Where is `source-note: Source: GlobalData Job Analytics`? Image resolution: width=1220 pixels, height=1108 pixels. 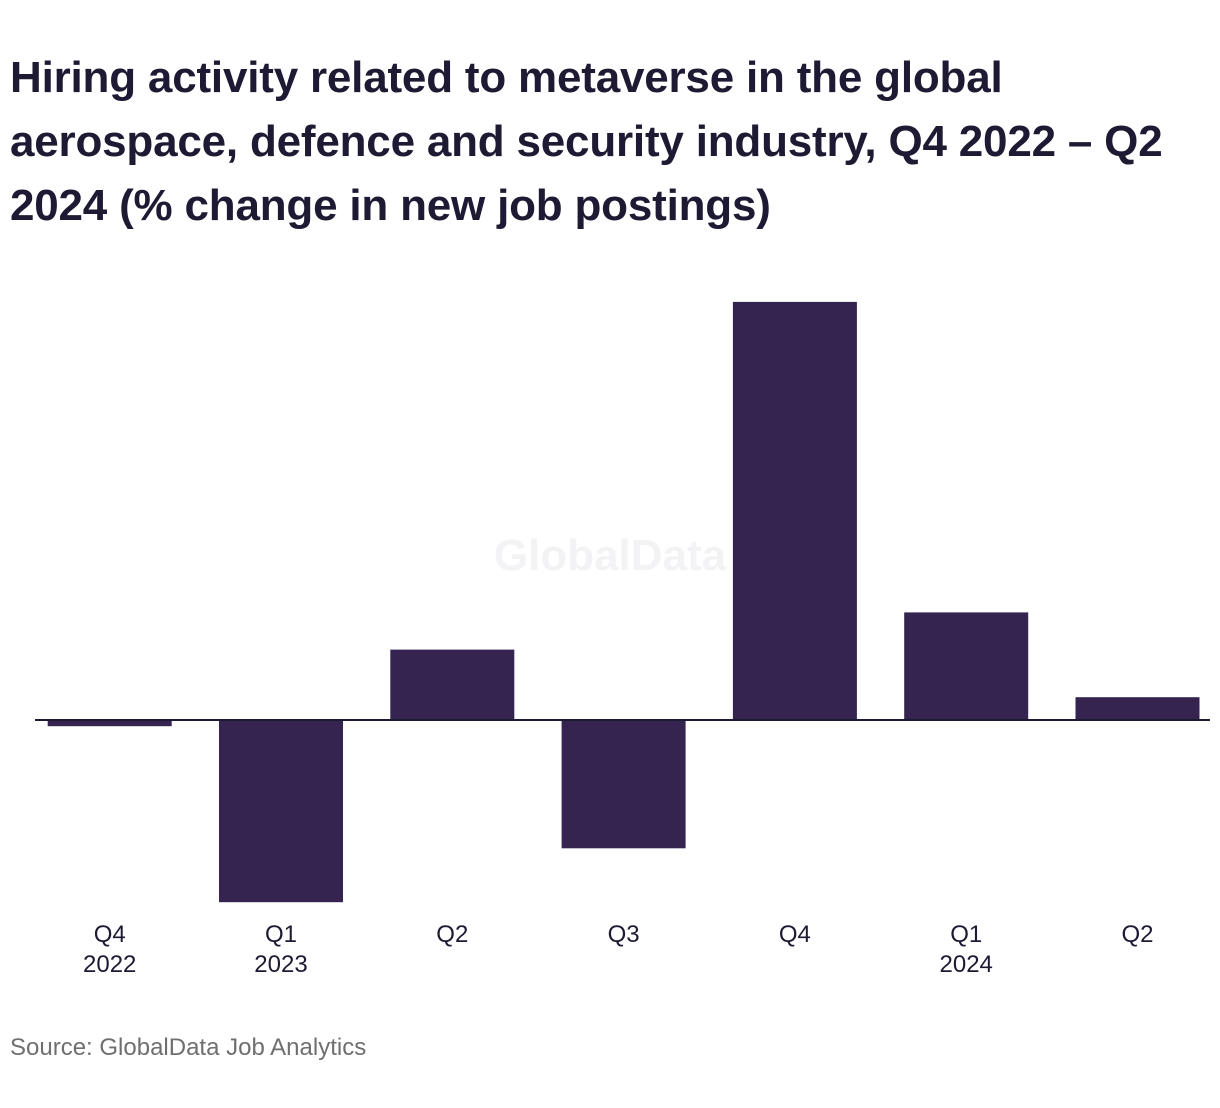
source-note: Source: GlobalData Job Analytics is located at coordinates (188, 1047).